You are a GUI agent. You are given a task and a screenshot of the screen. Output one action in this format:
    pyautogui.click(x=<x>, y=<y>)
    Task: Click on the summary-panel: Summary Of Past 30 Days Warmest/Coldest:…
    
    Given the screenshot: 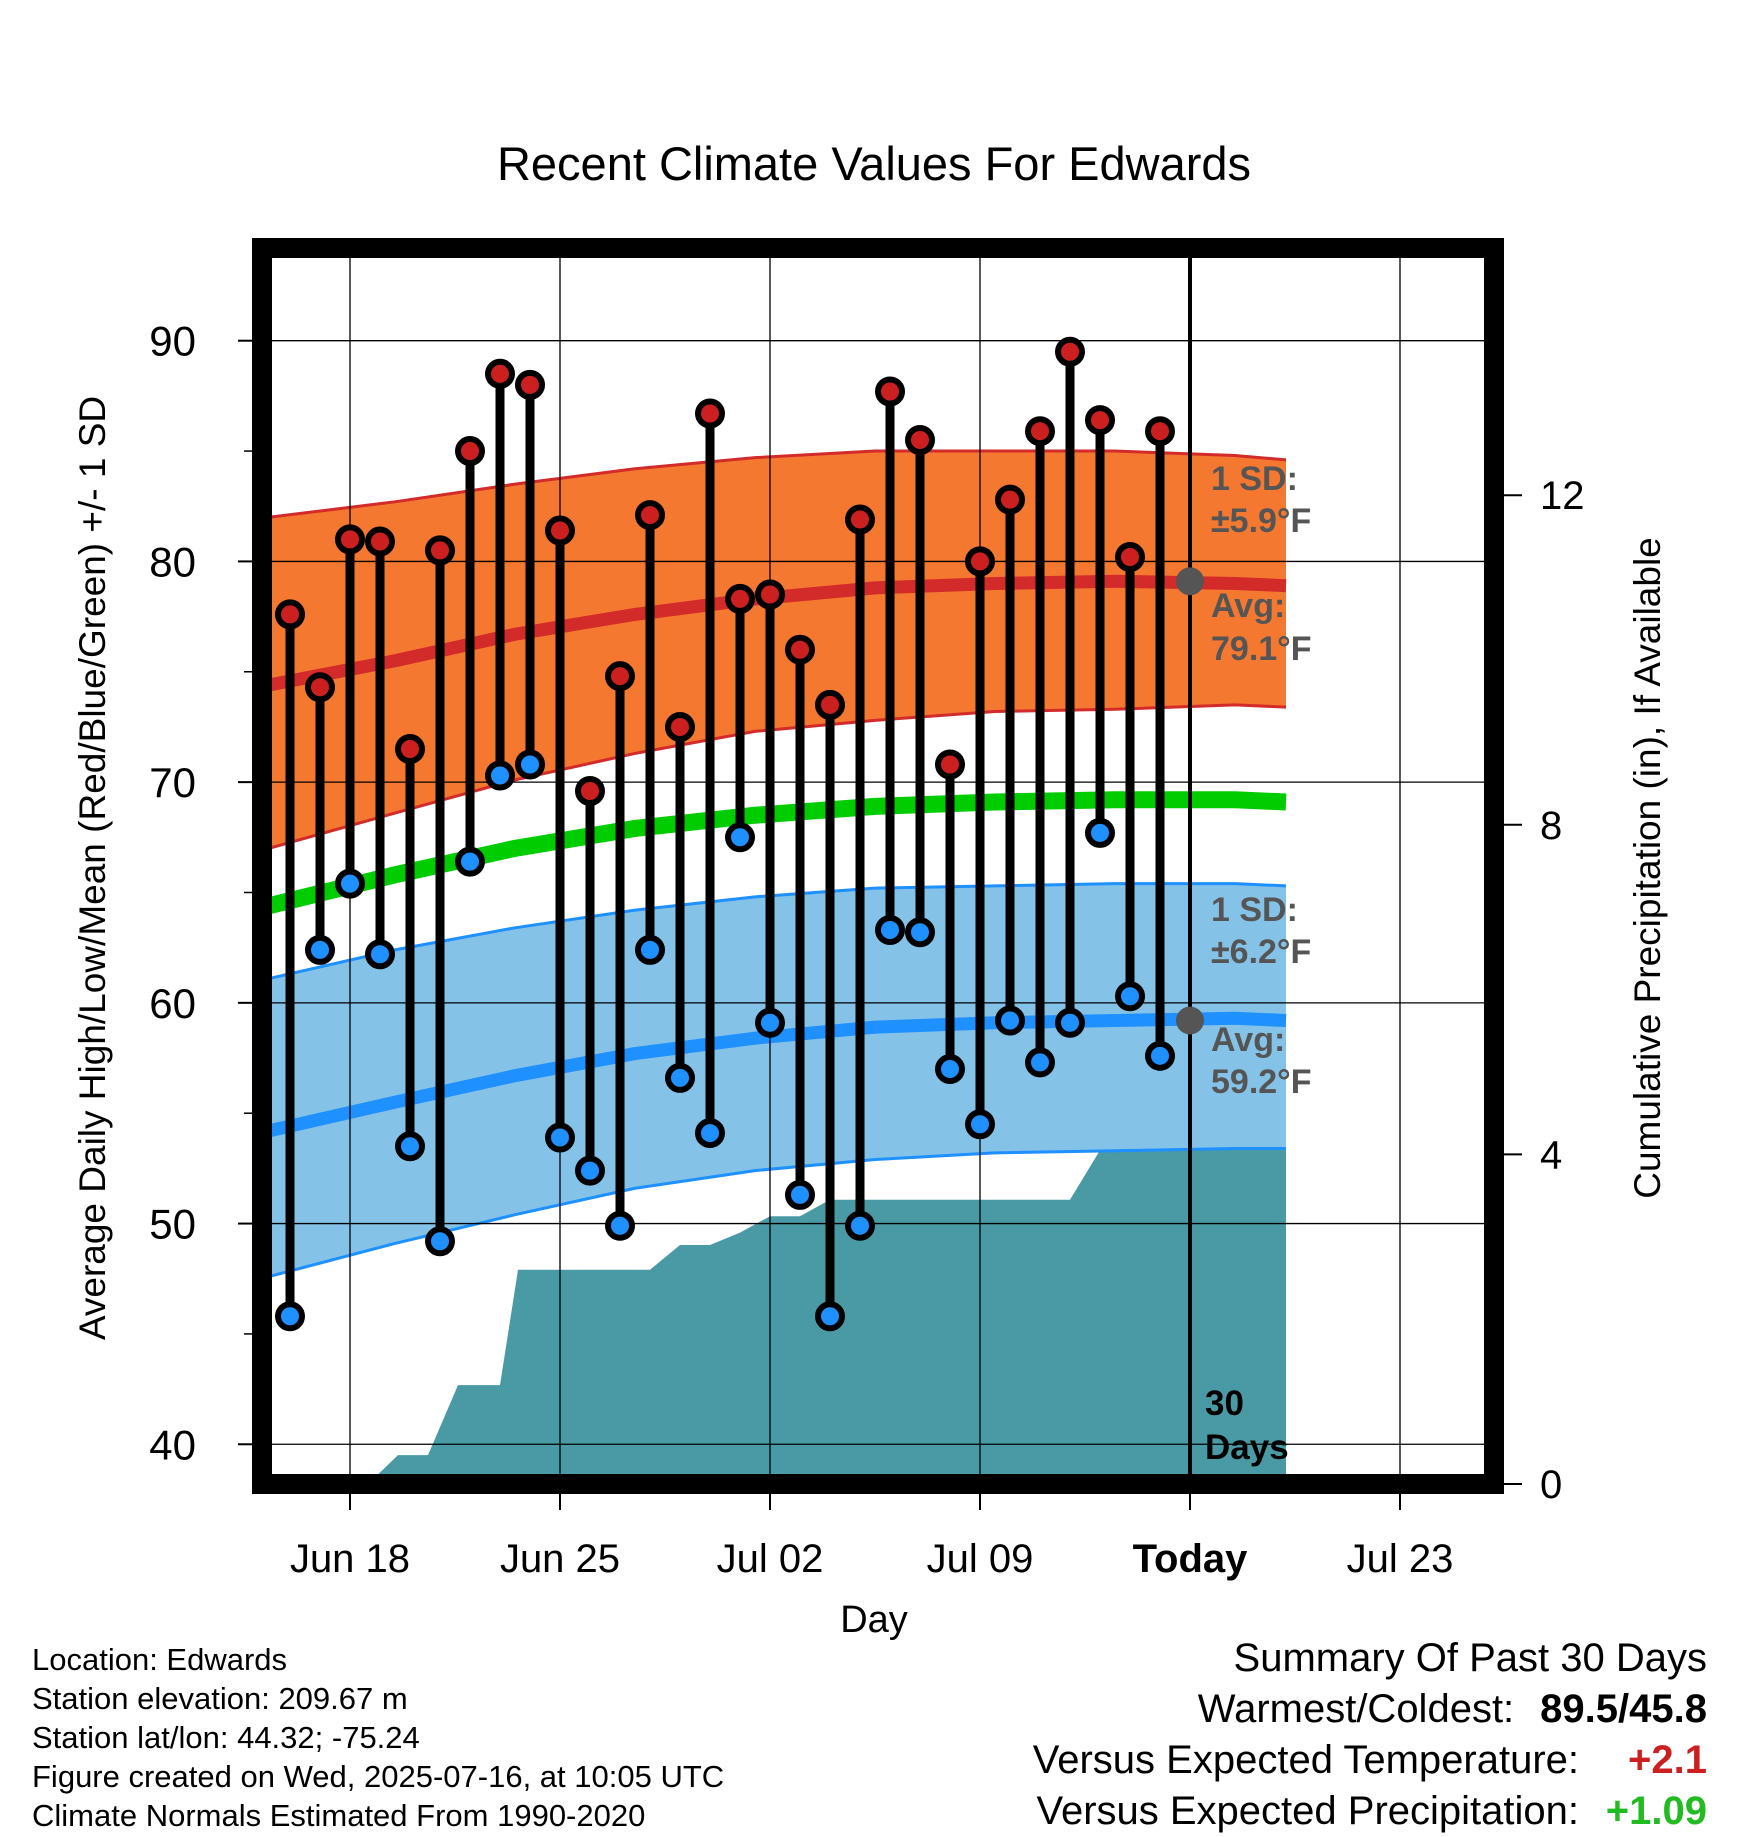 What is the action you would take?
    pyautogui.click(x=1370, y=1735)
    